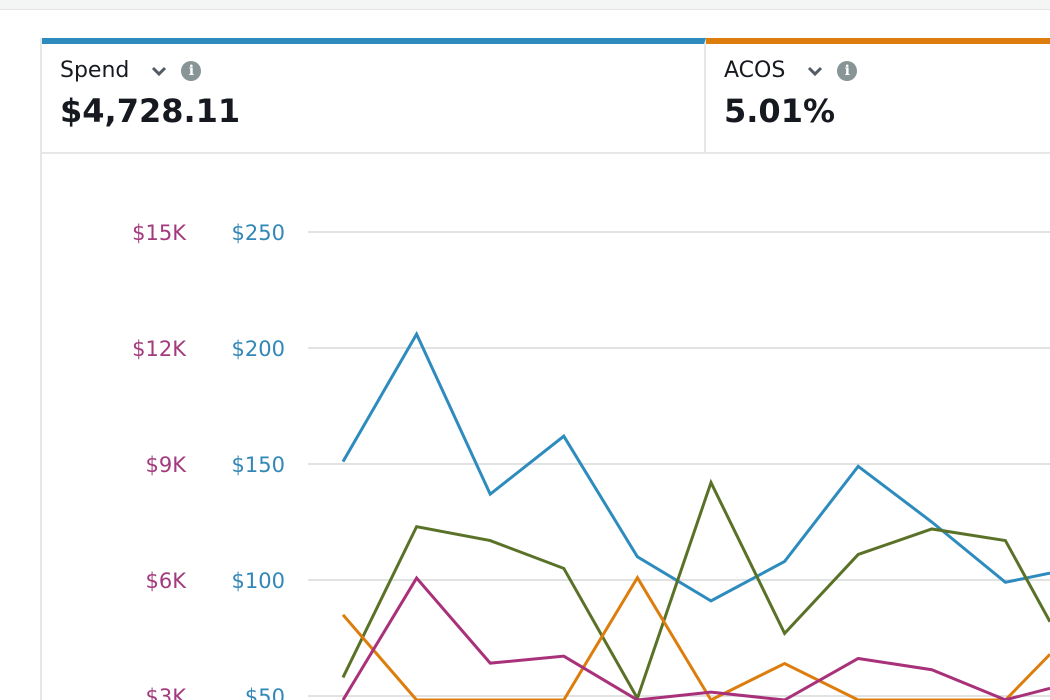 The width and height of the screenshot is (1050, 700). What do you see at coordinates (159, 349) in the screenshot?
I see `right-axis-tick: $12K` at bounding box center [159, 349].